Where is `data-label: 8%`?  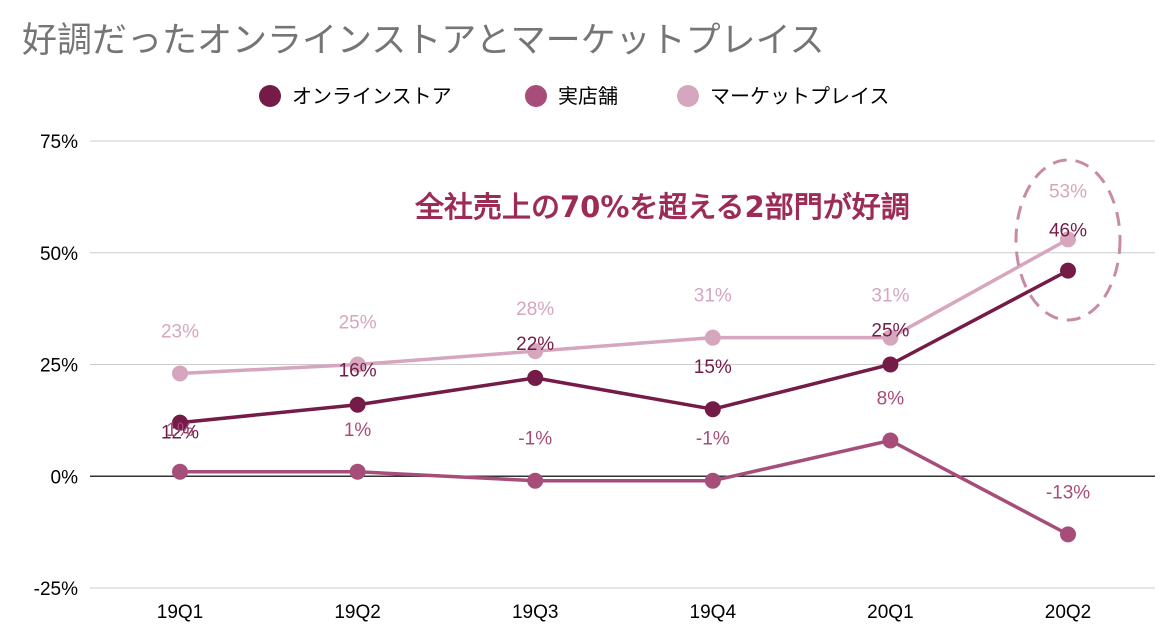
data-label: 8% is located at coordinates (891, 398).